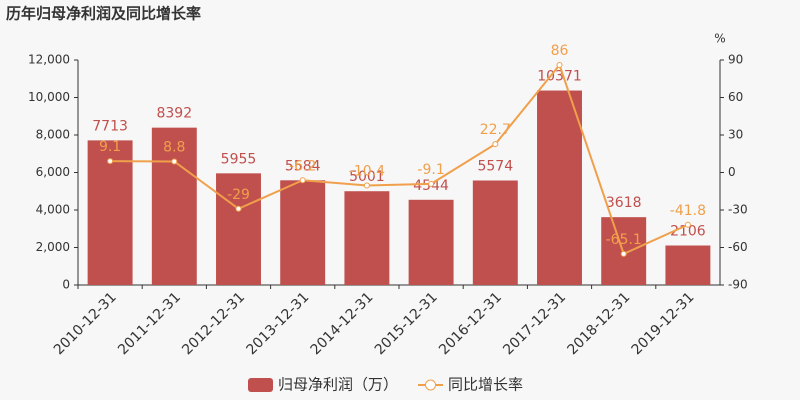 This screenshot has height=400, width=800. Describe the element at coordinates (430, 170) in the screenshot. I see `line-value-label: -9.1` at that location.